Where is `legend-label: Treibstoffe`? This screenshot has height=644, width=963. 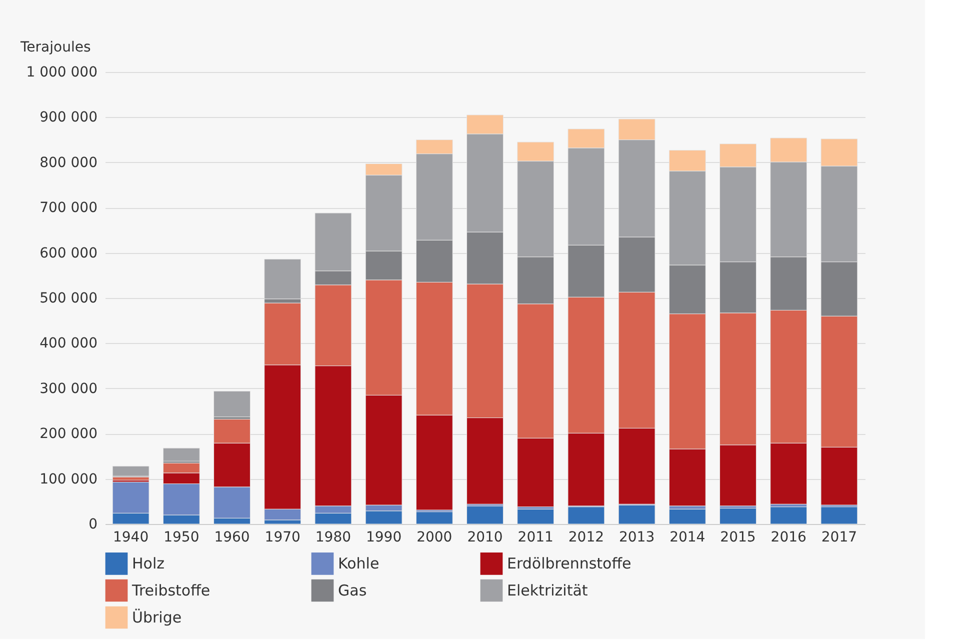
legend-label: Treibstoffe is located at coordinates (170, 591).